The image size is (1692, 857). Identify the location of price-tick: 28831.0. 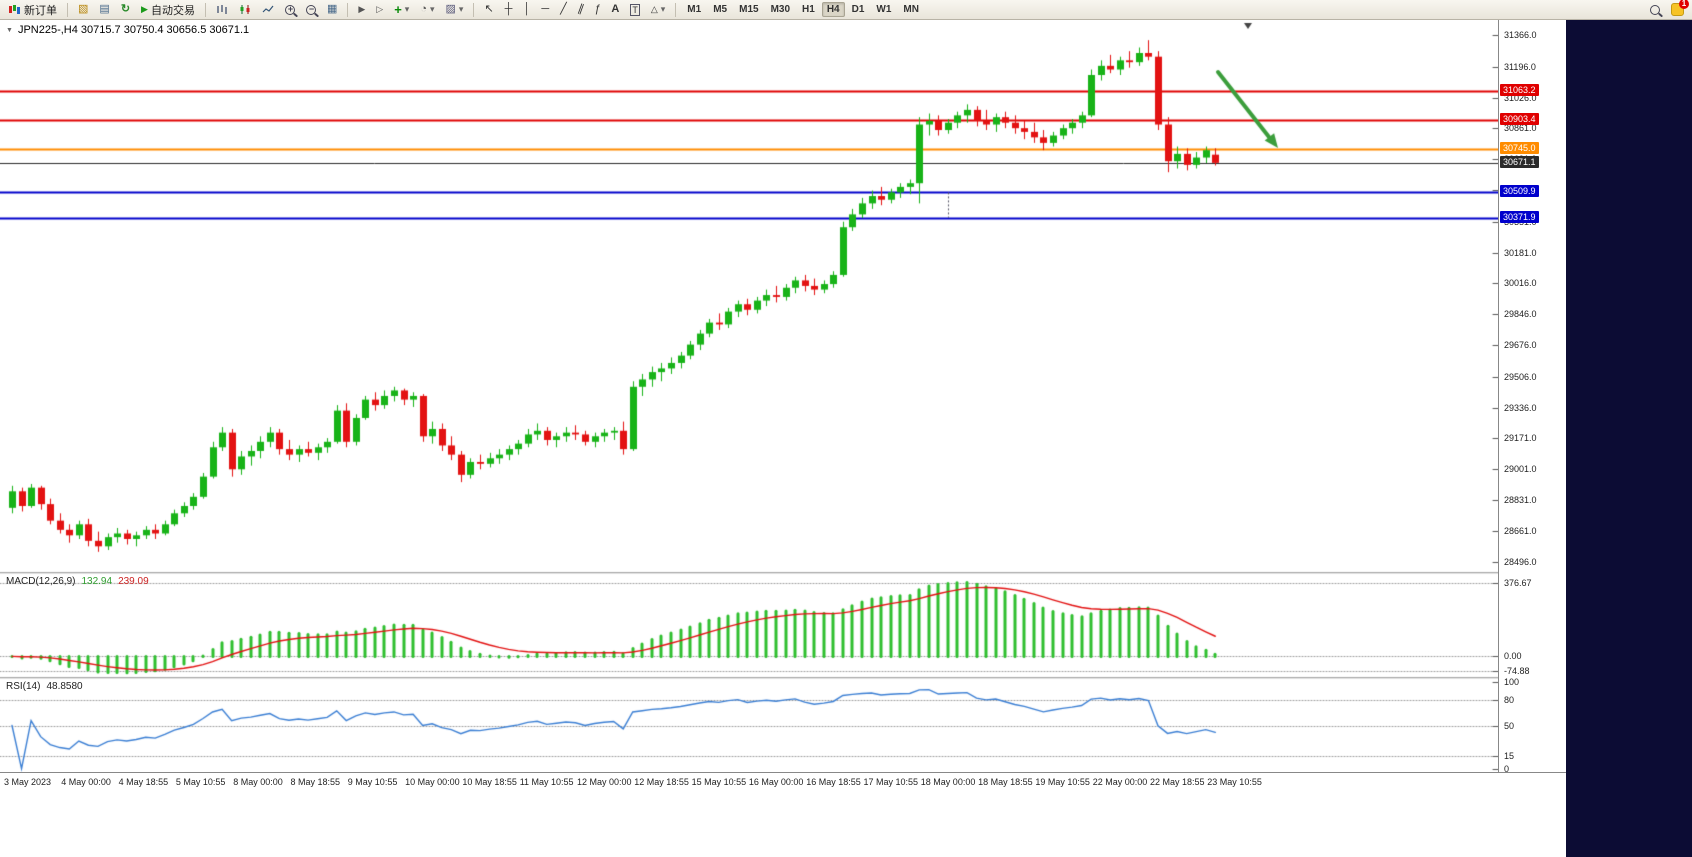
(1520, 500).